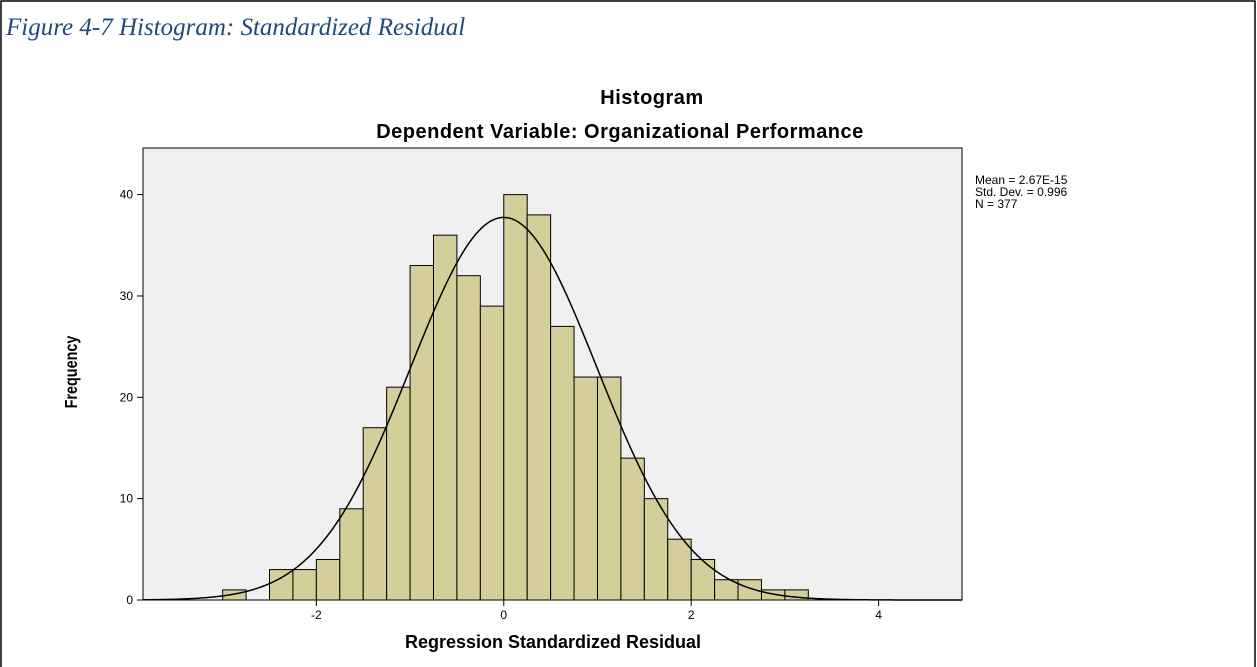 This screenshot has height=667, width=1257. I want to click on x-tick-label: -2, so click(316, 615).